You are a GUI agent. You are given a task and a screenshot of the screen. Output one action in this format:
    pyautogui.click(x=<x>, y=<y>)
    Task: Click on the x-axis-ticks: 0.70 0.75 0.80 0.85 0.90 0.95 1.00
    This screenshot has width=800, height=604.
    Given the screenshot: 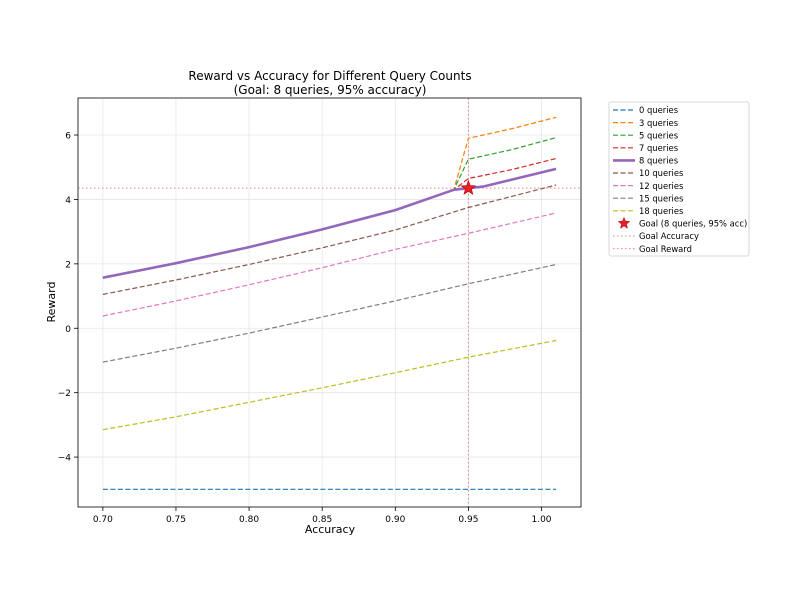 What is the action you would take?
    pyautogui.click(x=322, y=516)
    